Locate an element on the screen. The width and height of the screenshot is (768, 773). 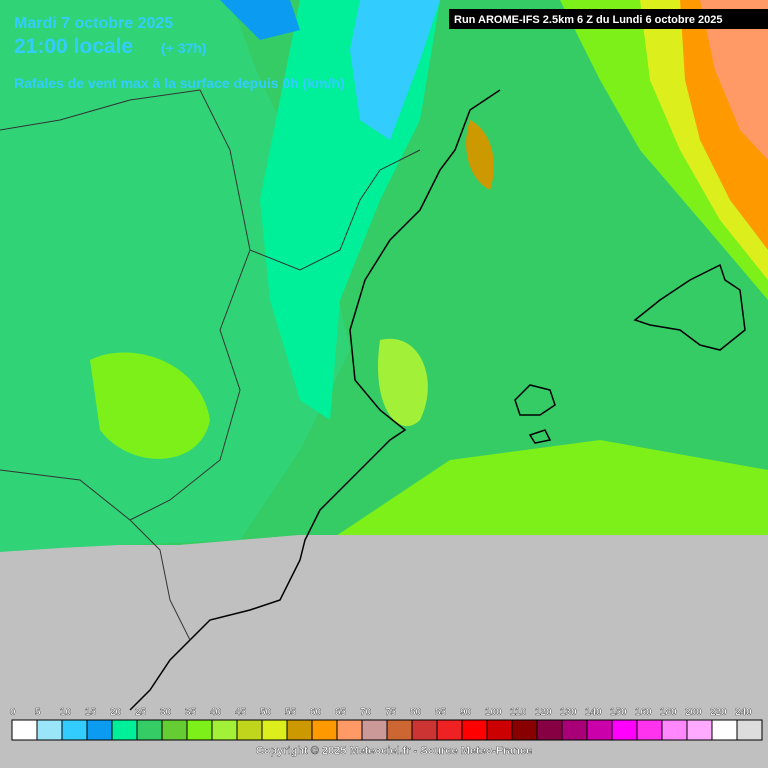
legend-label: 50 is located at coordinates (266, 712).